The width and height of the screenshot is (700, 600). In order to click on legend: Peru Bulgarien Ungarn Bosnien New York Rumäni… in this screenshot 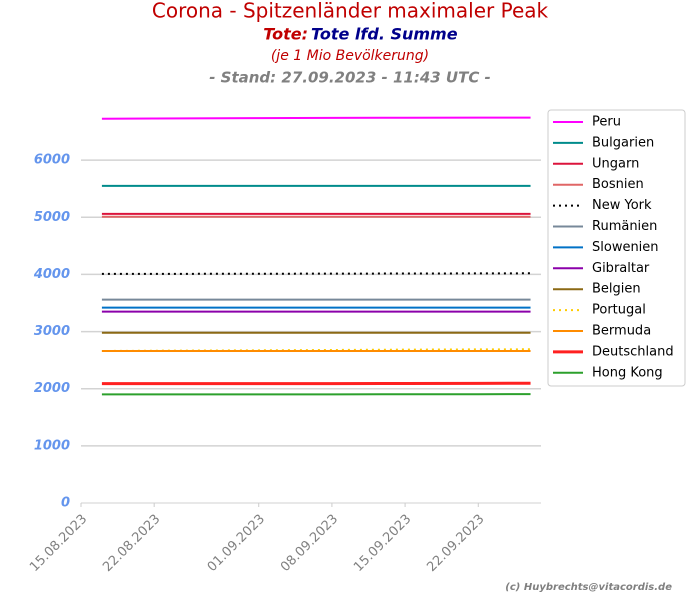, I will do `click(616, 248)`.